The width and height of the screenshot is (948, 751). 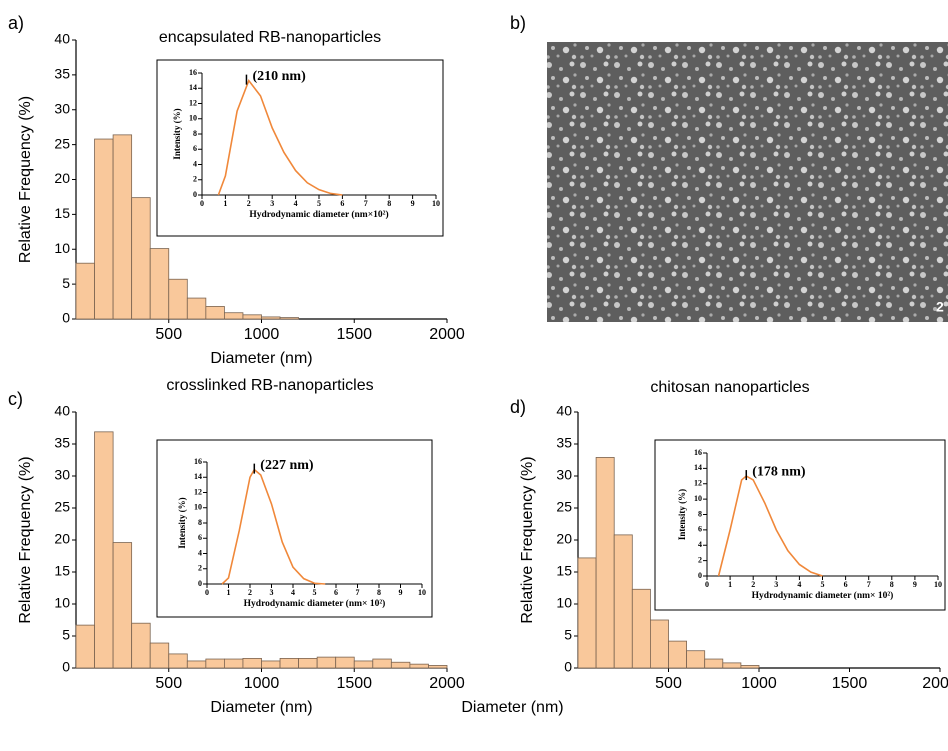 What do you see at coordinates (200, 522) in the screenshot?
I see `y-tick-label: 8` at bounding box center [200, 522].